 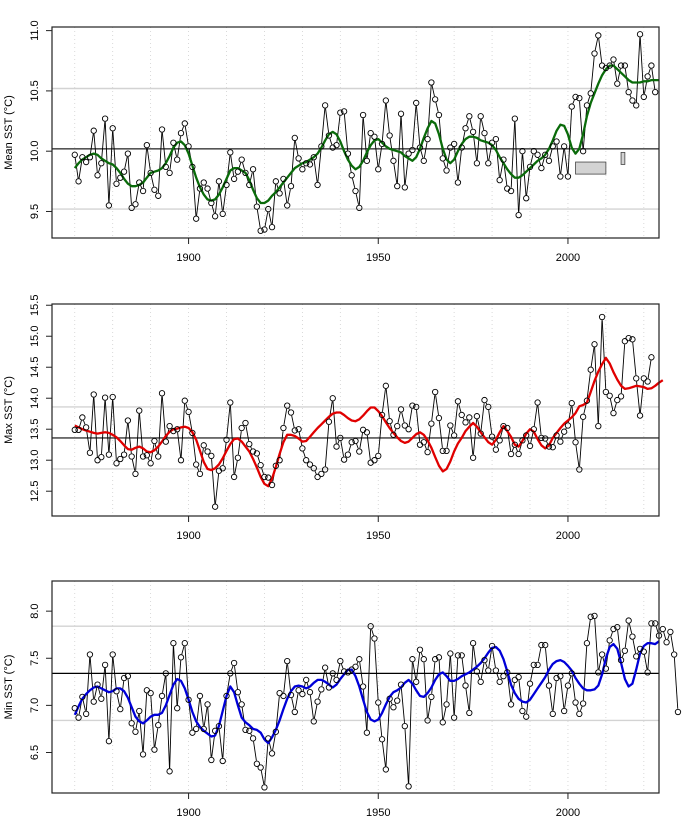 I want to click on y-tick-label: 7.5, so click(x=35, y=658).